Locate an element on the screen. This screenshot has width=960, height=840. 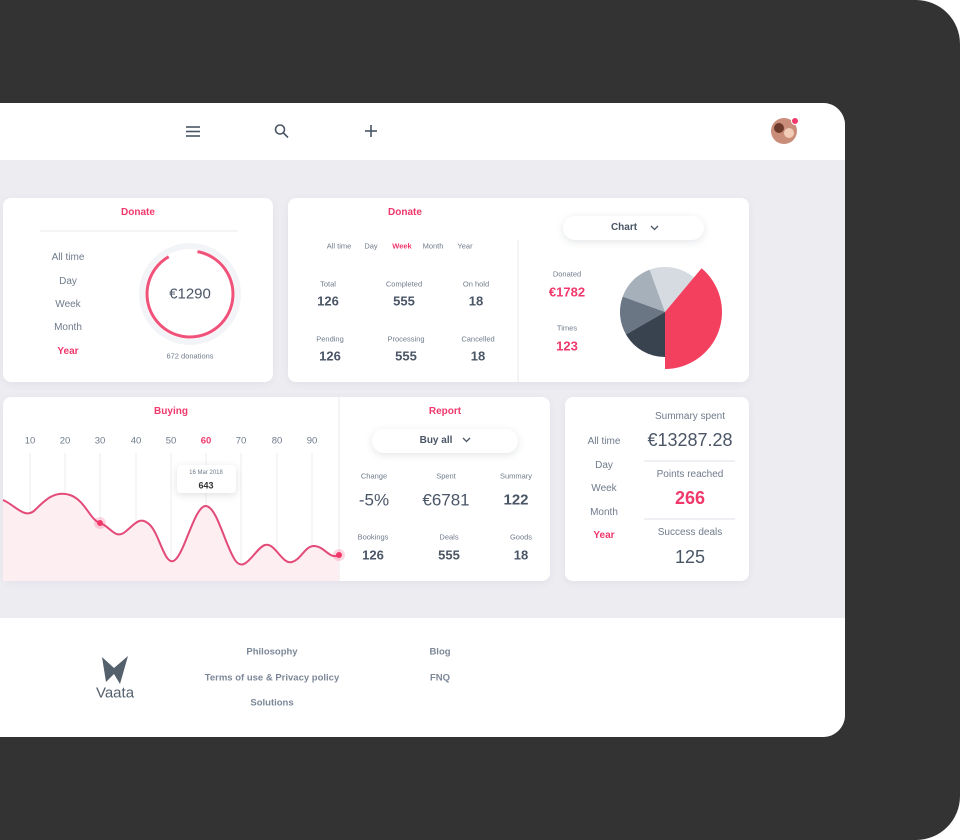
area is located at coordinates (171, 537).